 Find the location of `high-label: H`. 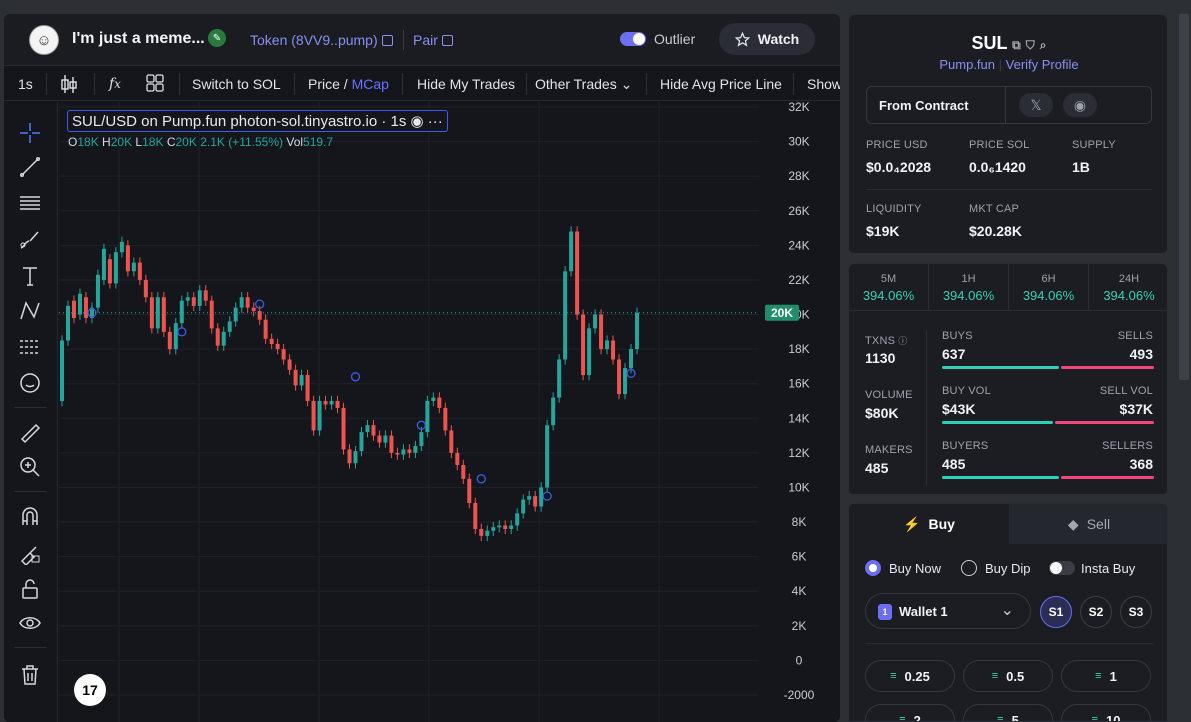

high-label: H is located at coordinates (106, 142).